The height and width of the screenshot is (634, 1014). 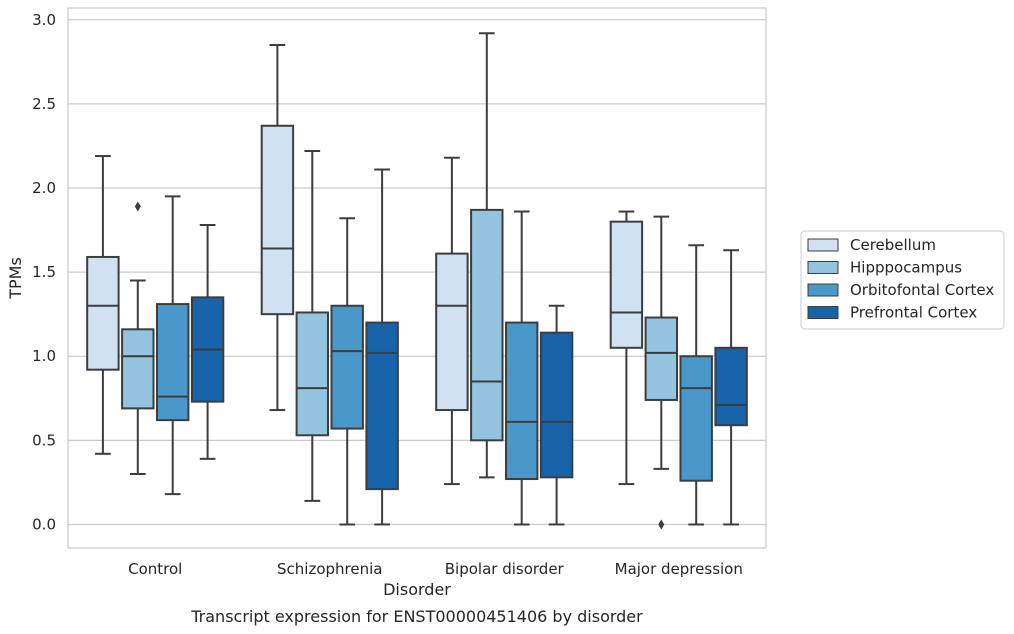 What do you see at coordinates (922, 290) in the screenshot?
I see `legend-label: Orbitofontal Cortex` at bounding box center [922, 290].